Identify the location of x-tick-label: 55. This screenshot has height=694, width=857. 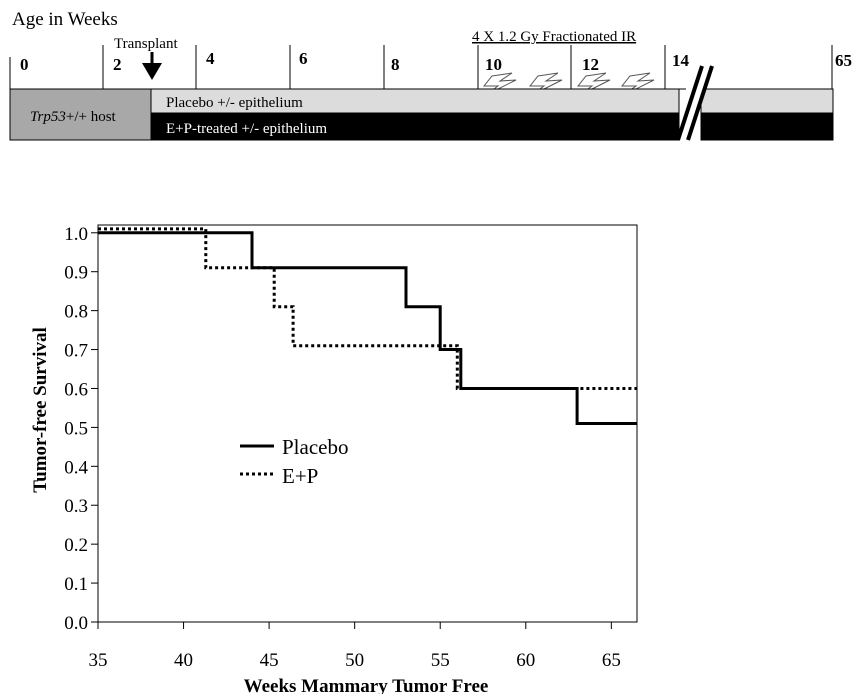
(440, 660).